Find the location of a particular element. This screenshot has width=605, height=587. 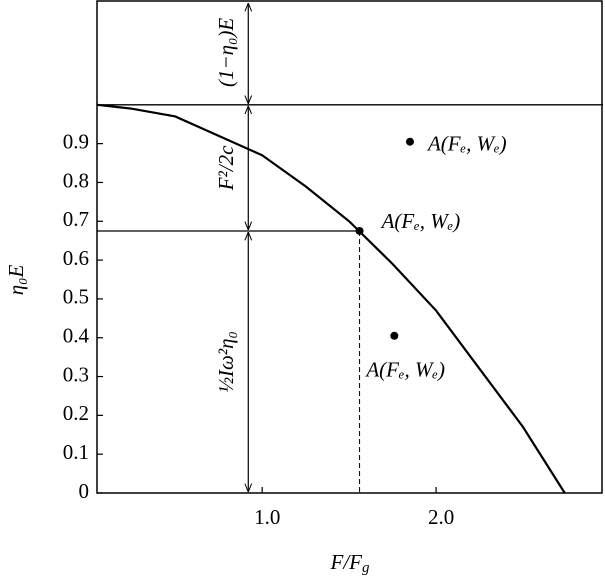

y-tick-label: 0.1 is located at coordinates (76, 452).